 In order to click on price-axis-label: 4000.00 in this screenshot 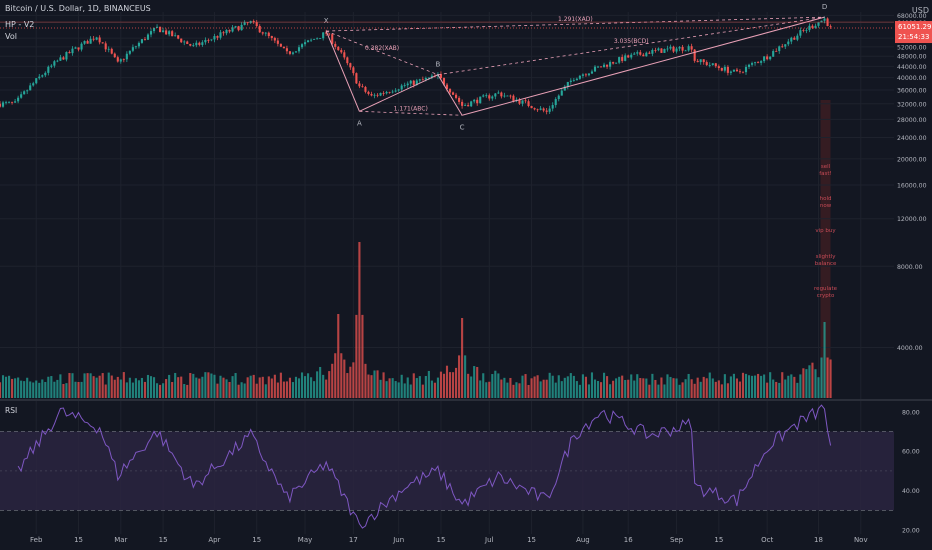, I will do `click(910, 348)`.